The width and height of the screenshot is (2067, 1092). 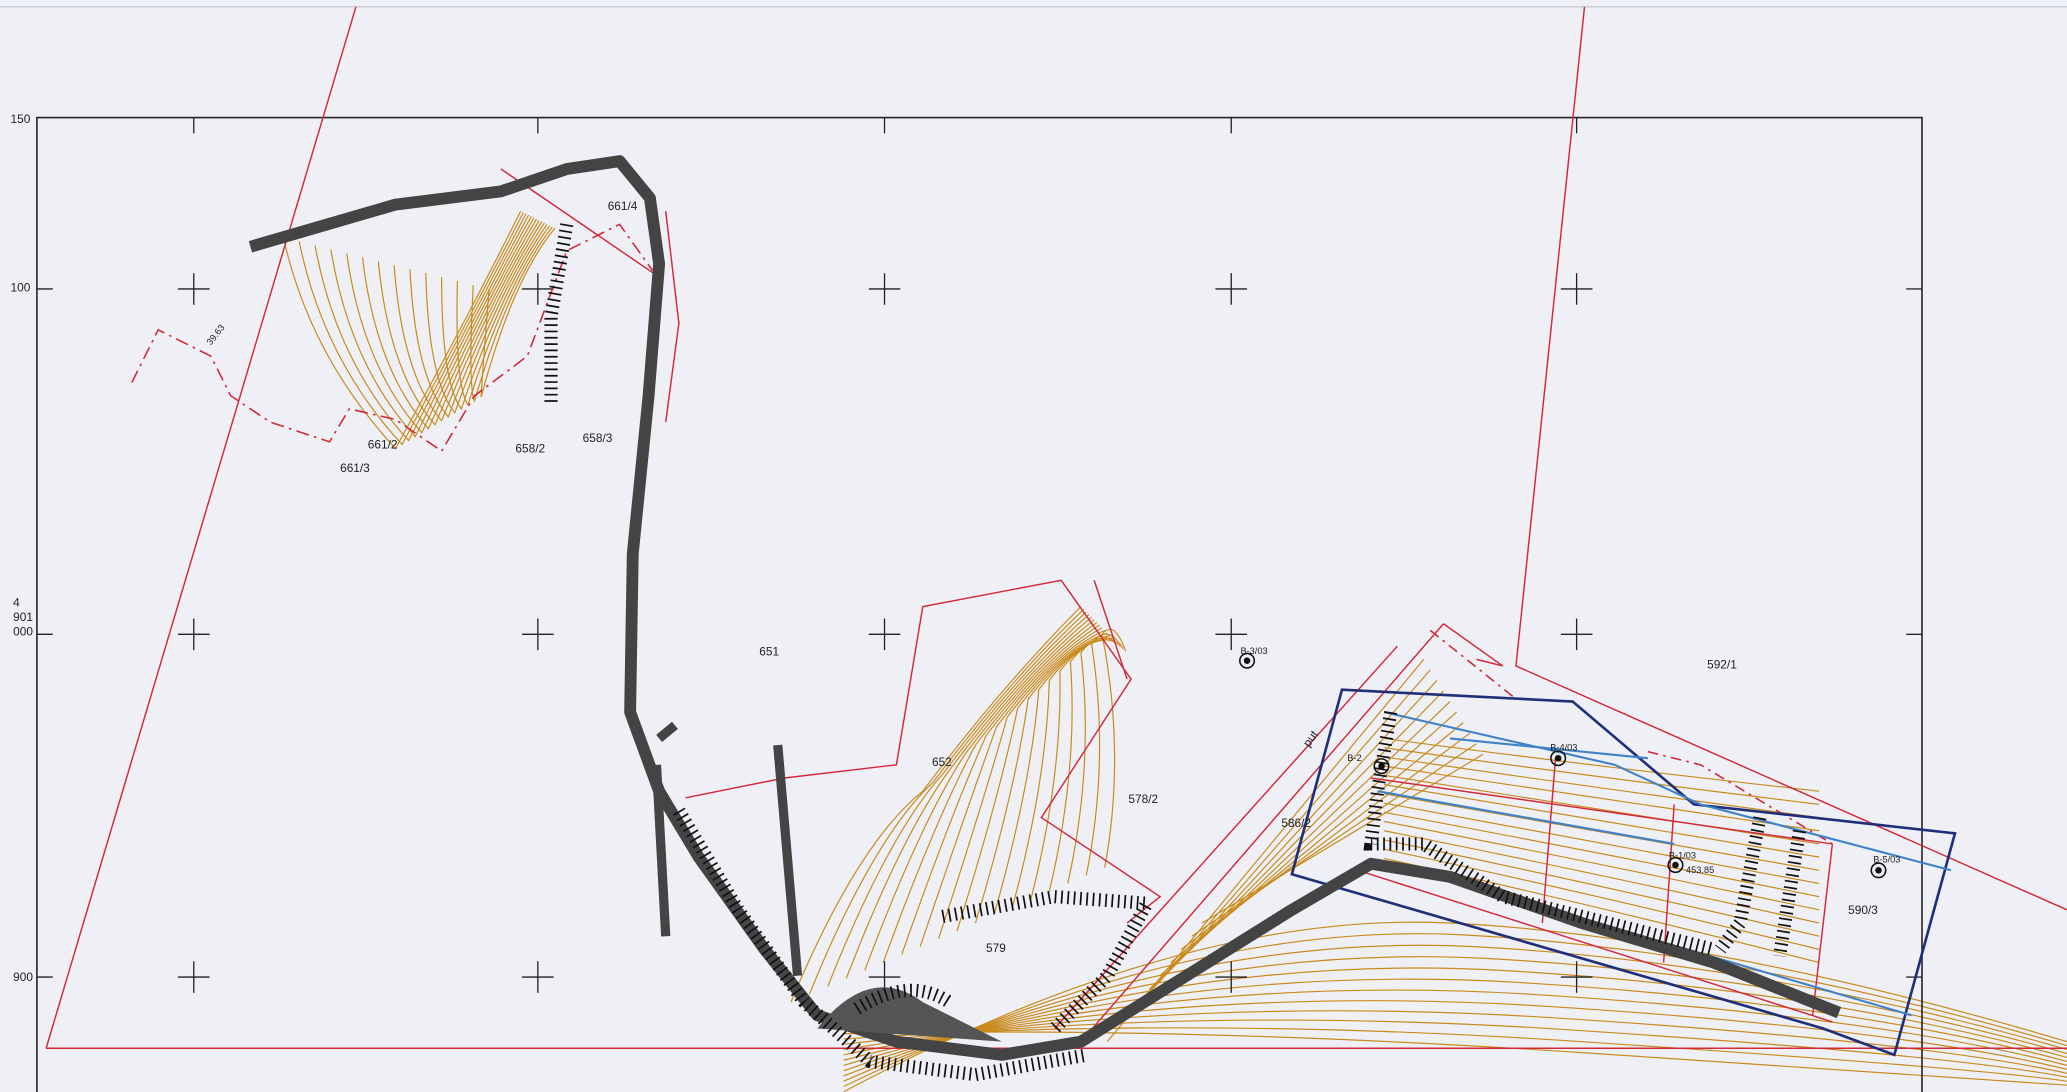 What do you see at coordinates (1296, 823) in the screenshot?
I see `parcel-label: 586/2` at bounding box center [1296, 823].